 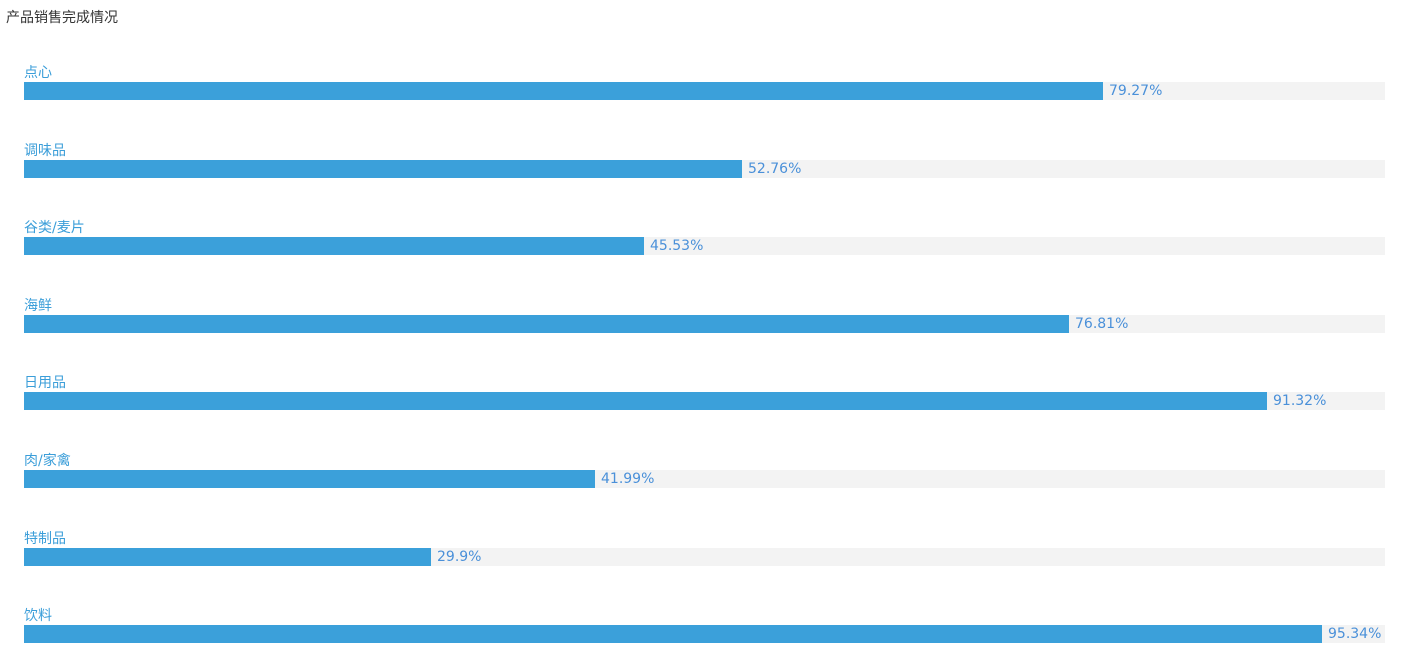 What do you see at coordinates (62, 18) in the screenshot?
I see `chart-title: 产品销售完成情况` at bounding box center [62, 18].